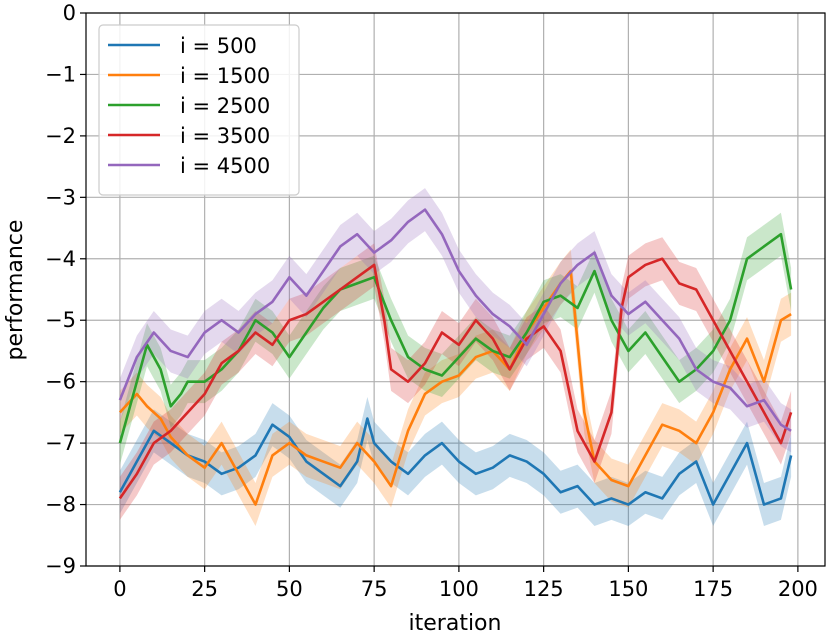 The image size is (831, 639). I want to click on y-tick-label: −4, so click(60, 259).